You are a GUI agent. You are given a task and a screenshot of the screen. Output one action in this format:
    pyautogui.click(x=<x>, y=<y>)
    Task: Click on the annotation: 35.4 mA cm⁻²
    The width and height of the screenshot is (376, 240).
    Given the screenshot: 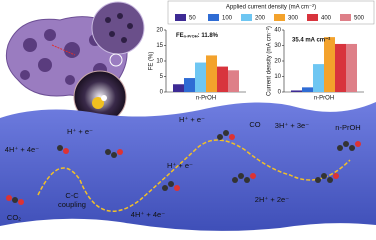 What is the action you would take?
    pyautogui.click(x=311, y=40)
    